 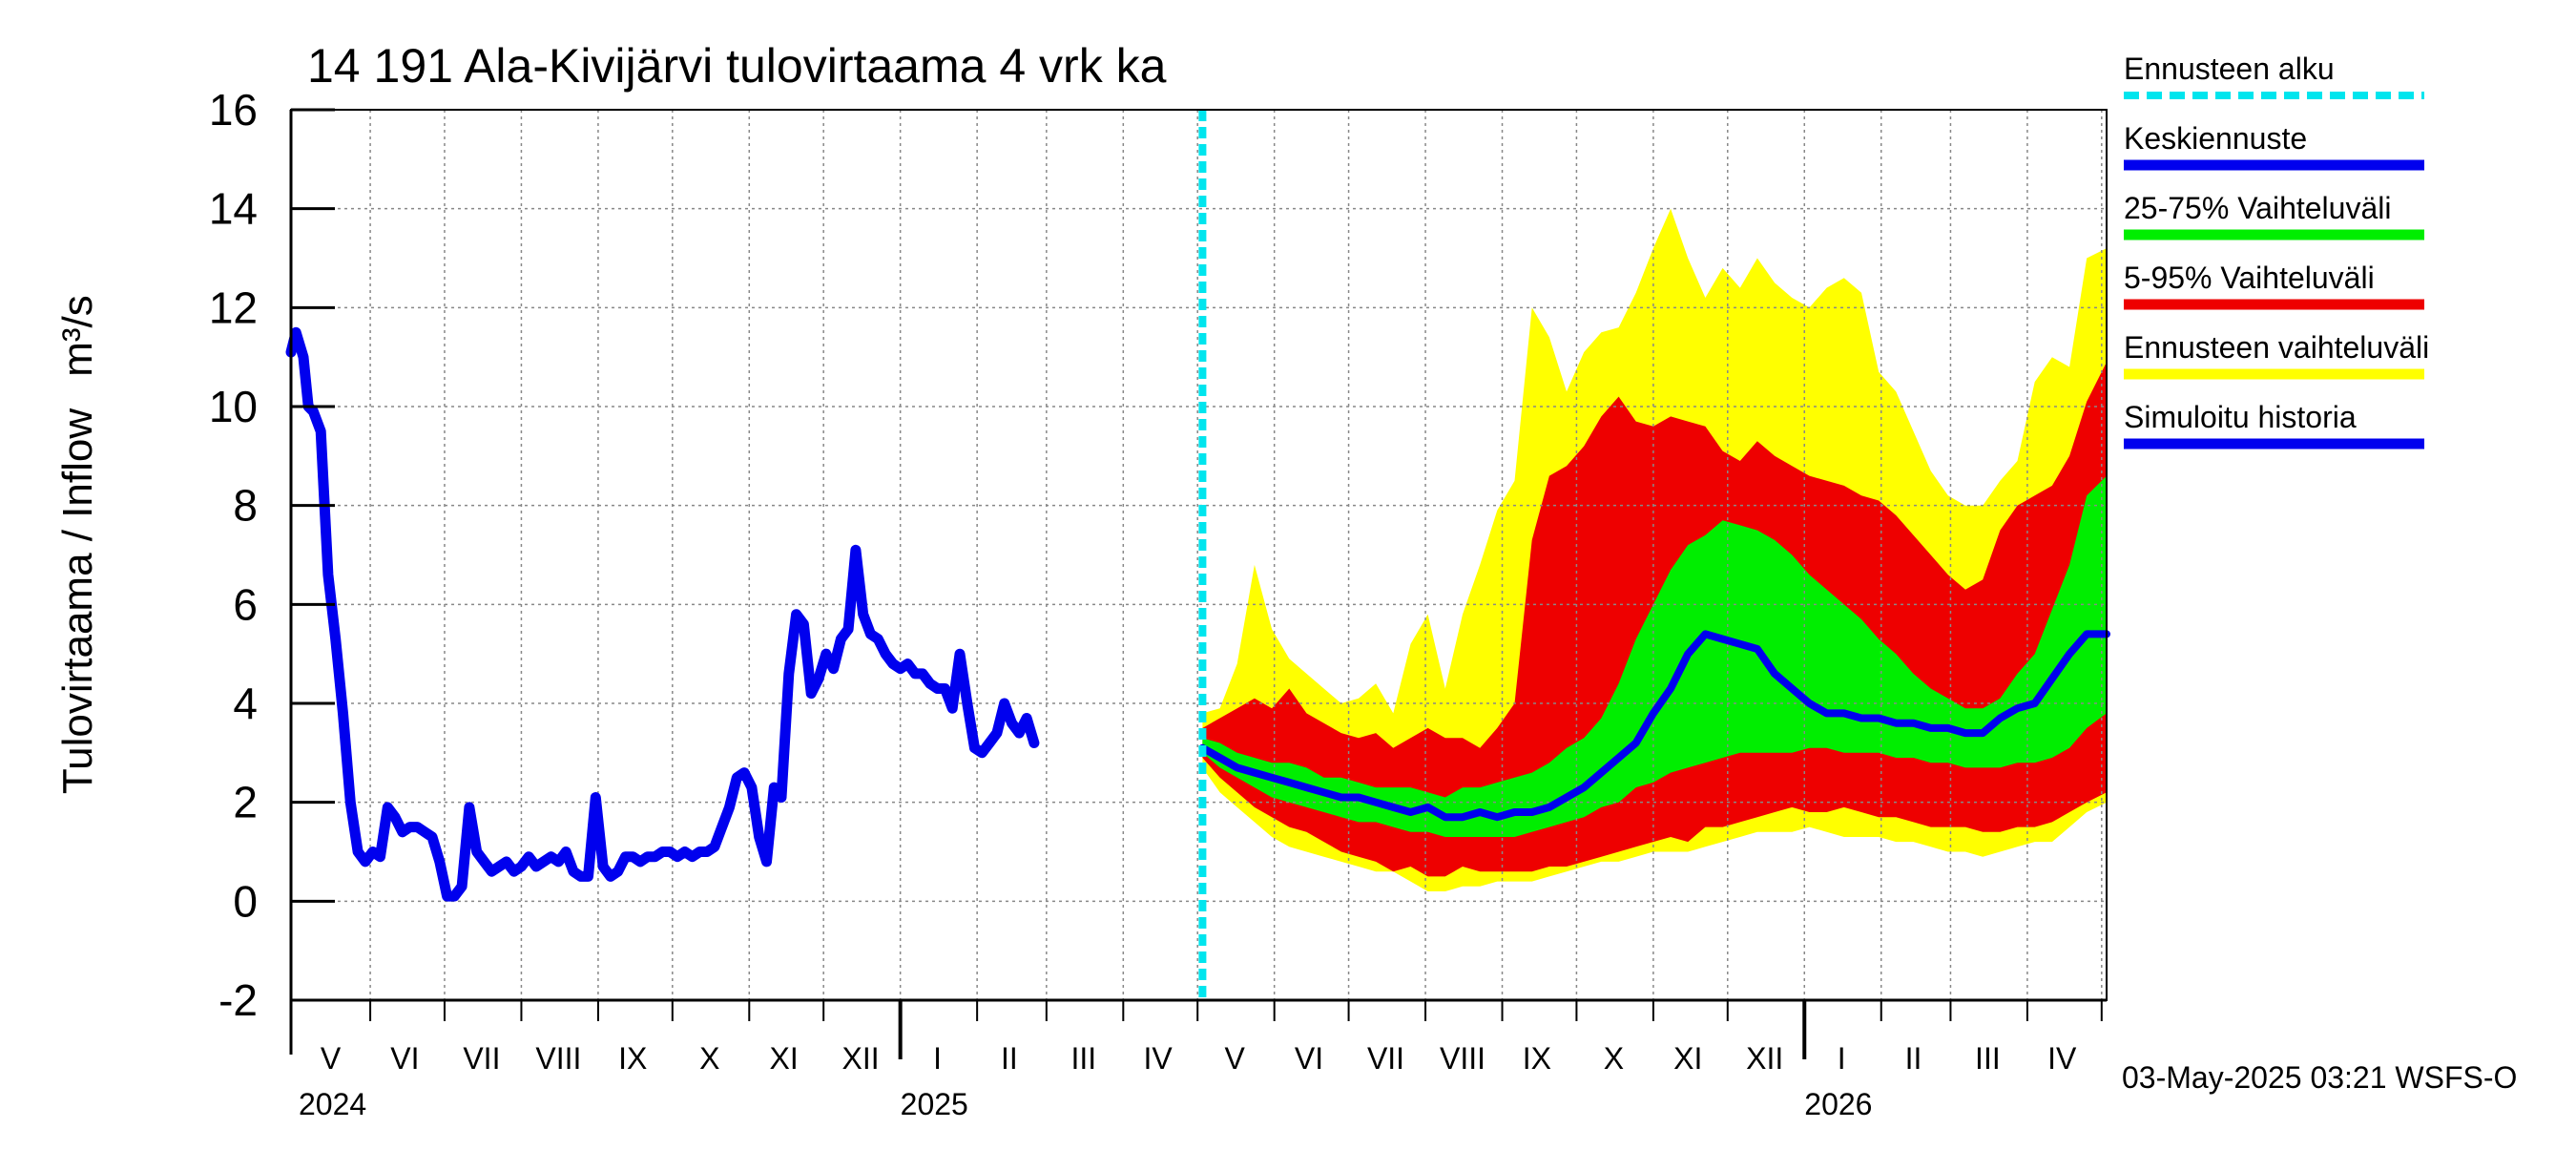 I want to click on y-tick-label: 6, so click(x=245, y=604).